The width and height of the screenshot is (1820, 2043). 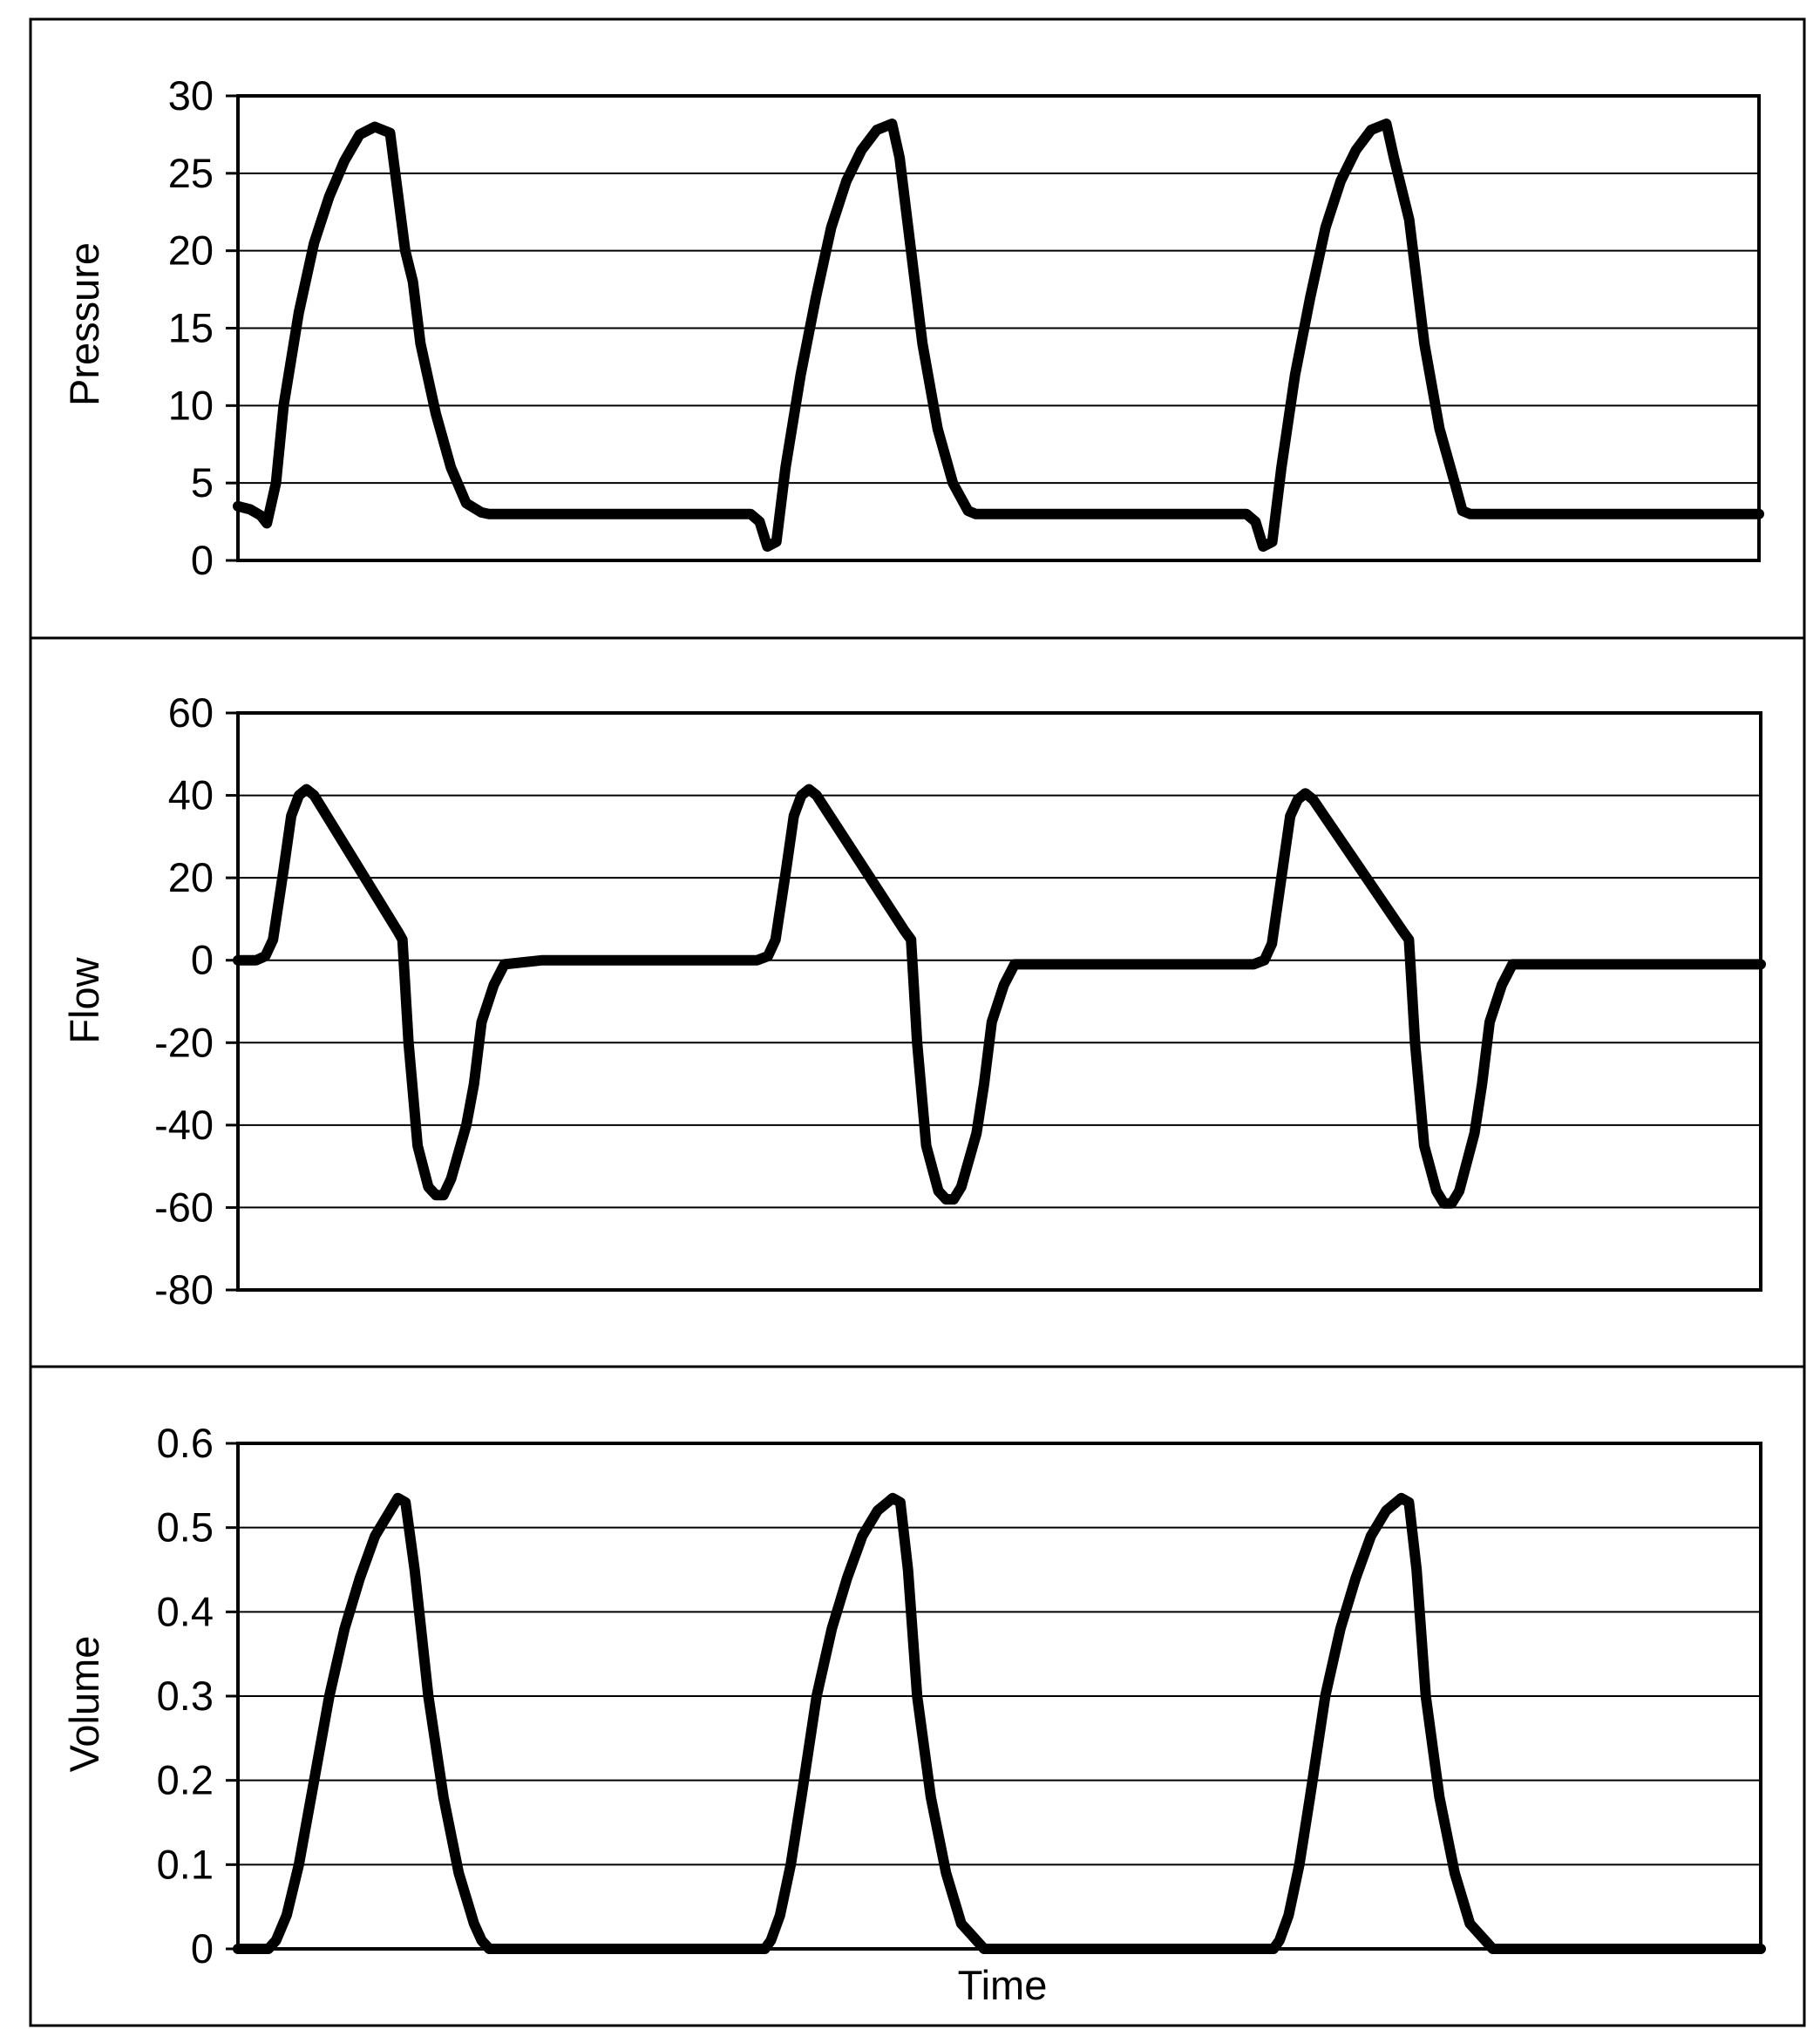 I want to click on pressure-y-tick-label: 30, so click(x=191, y=95).